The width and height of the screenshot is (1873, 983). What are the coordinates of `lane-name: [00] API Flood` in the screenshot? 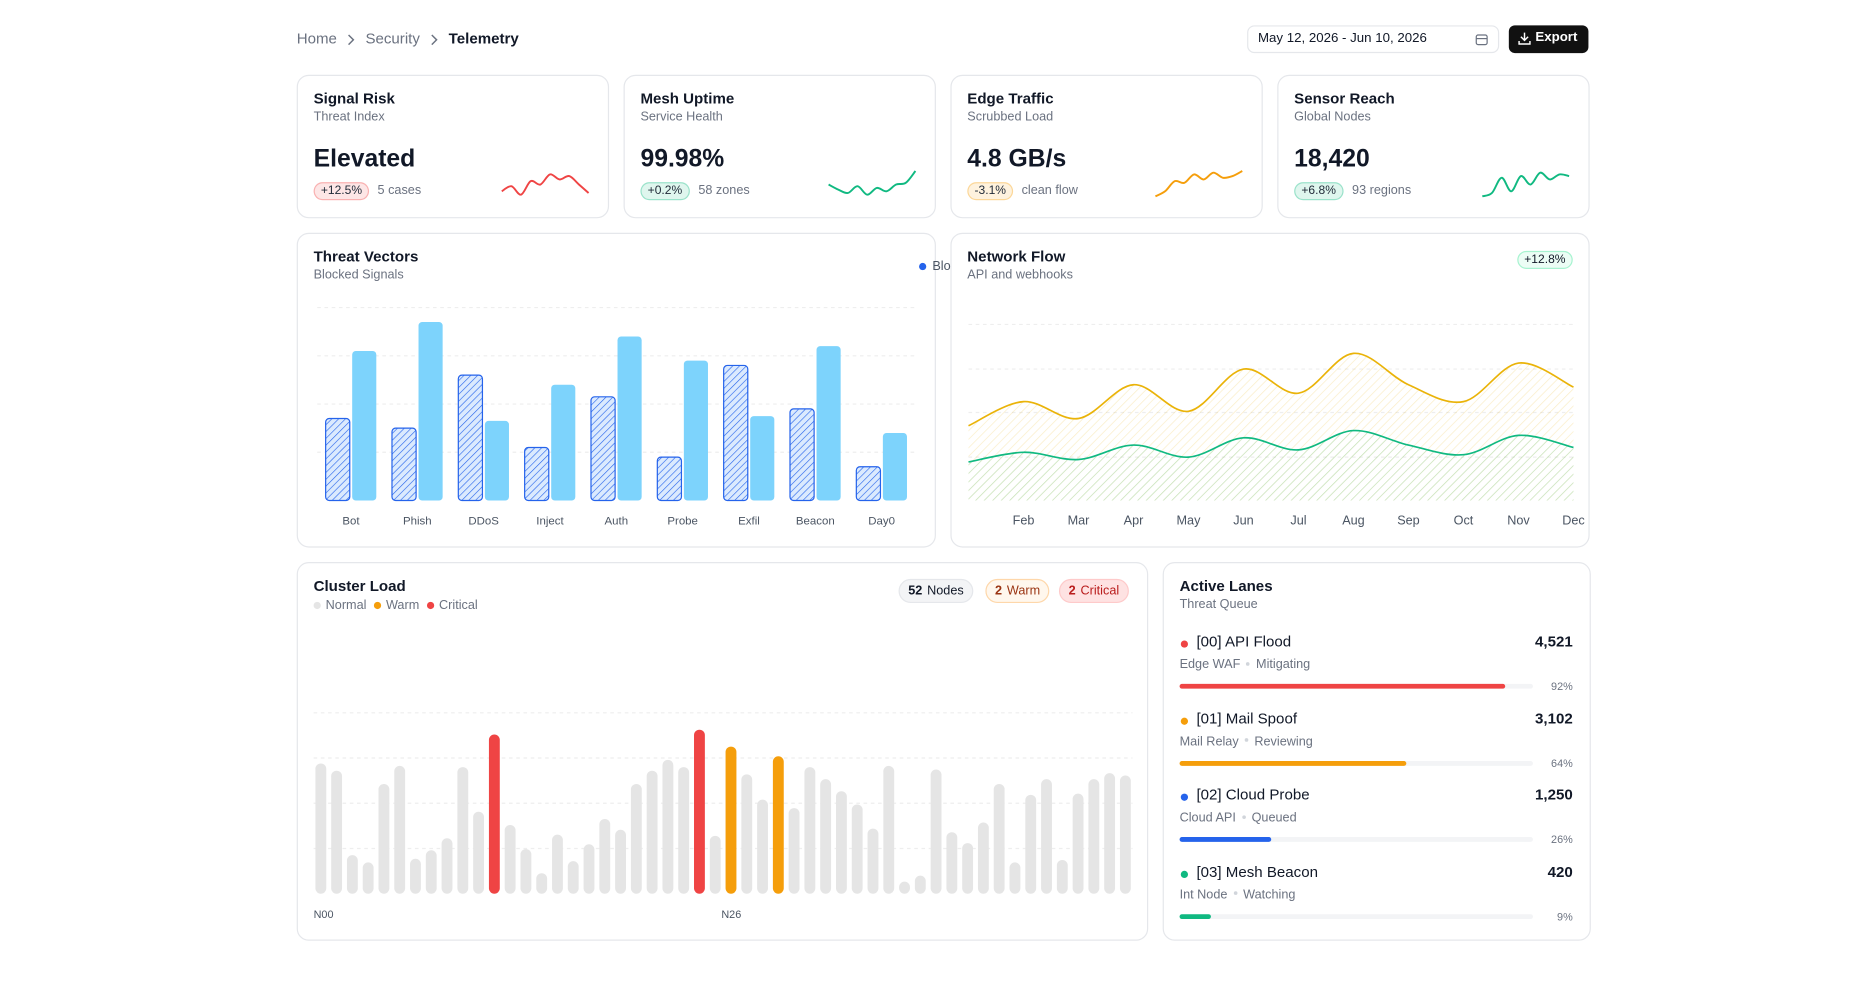 It's located at (1244, 642).